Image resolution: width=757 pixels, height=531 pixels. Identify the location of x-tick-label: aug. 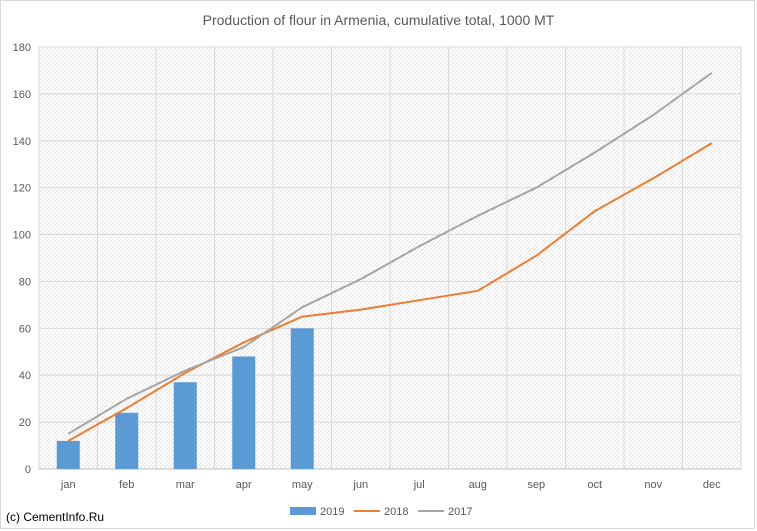
(478, 485).